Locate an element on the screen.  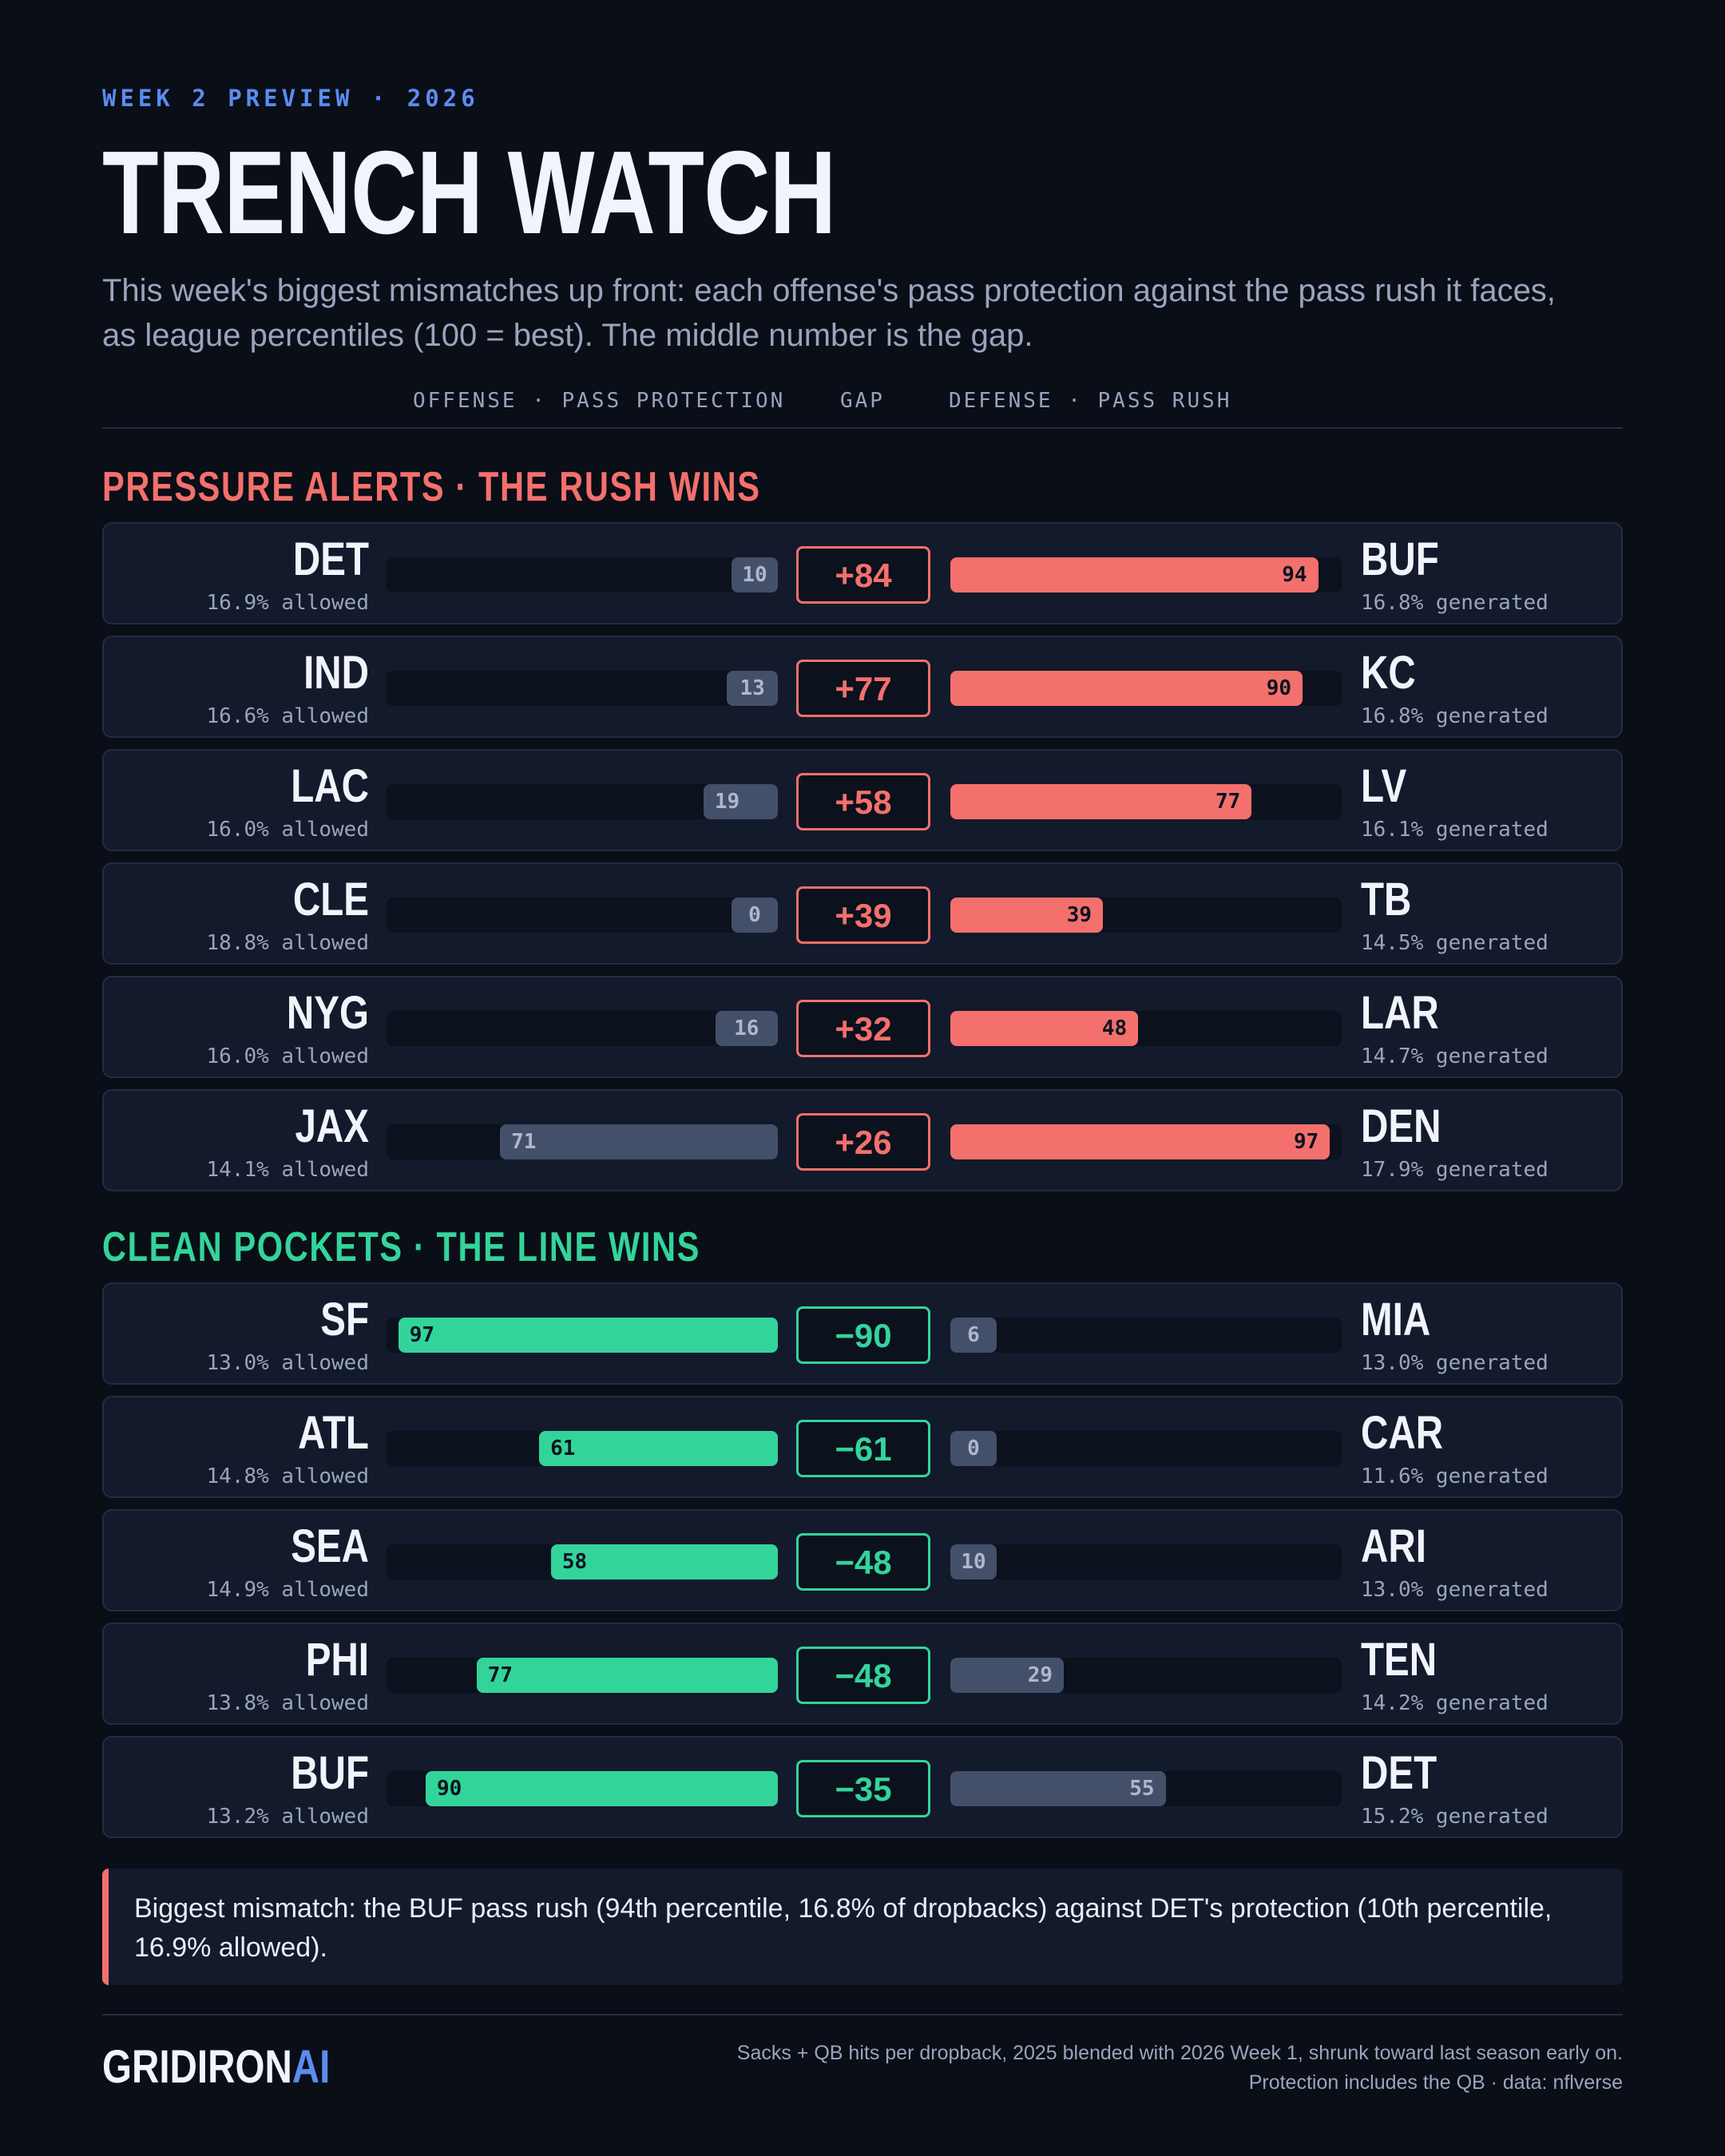
defense-rush-bar: 29 is located at coordinates (1008, 1675).